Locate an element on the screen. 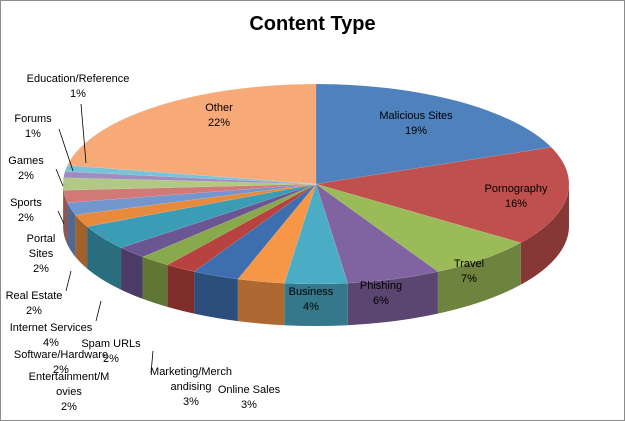  slice-name: Online Sales is located at coordinates (249, 390).